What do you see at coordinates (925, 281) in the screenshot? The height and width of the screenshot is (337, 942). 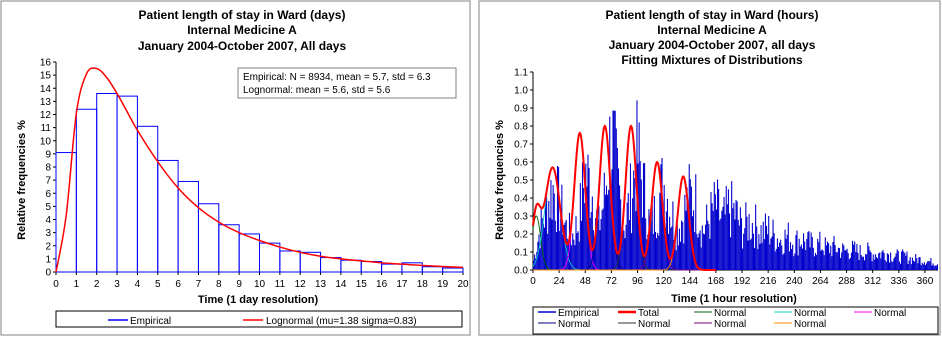 I see `right-x-tick-label: 360` at bounding box center [925, 281].